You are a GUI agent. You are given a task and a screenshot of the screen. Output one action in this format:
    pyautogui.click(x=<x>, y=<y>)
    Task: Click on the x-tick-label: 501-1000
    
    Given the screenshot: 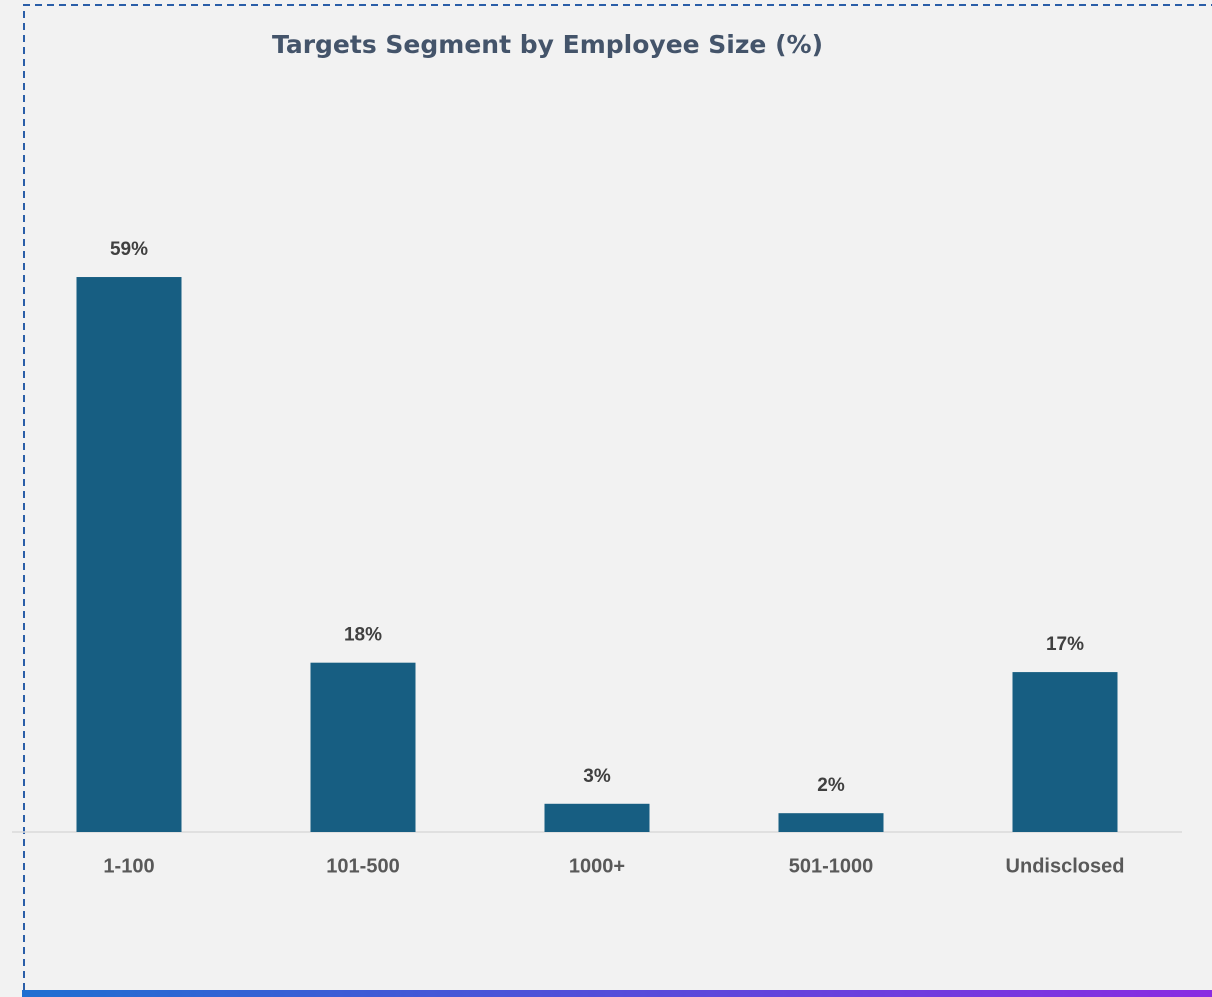 What is the action you would take?
    pyautogui.click(x=831, y=866)
    